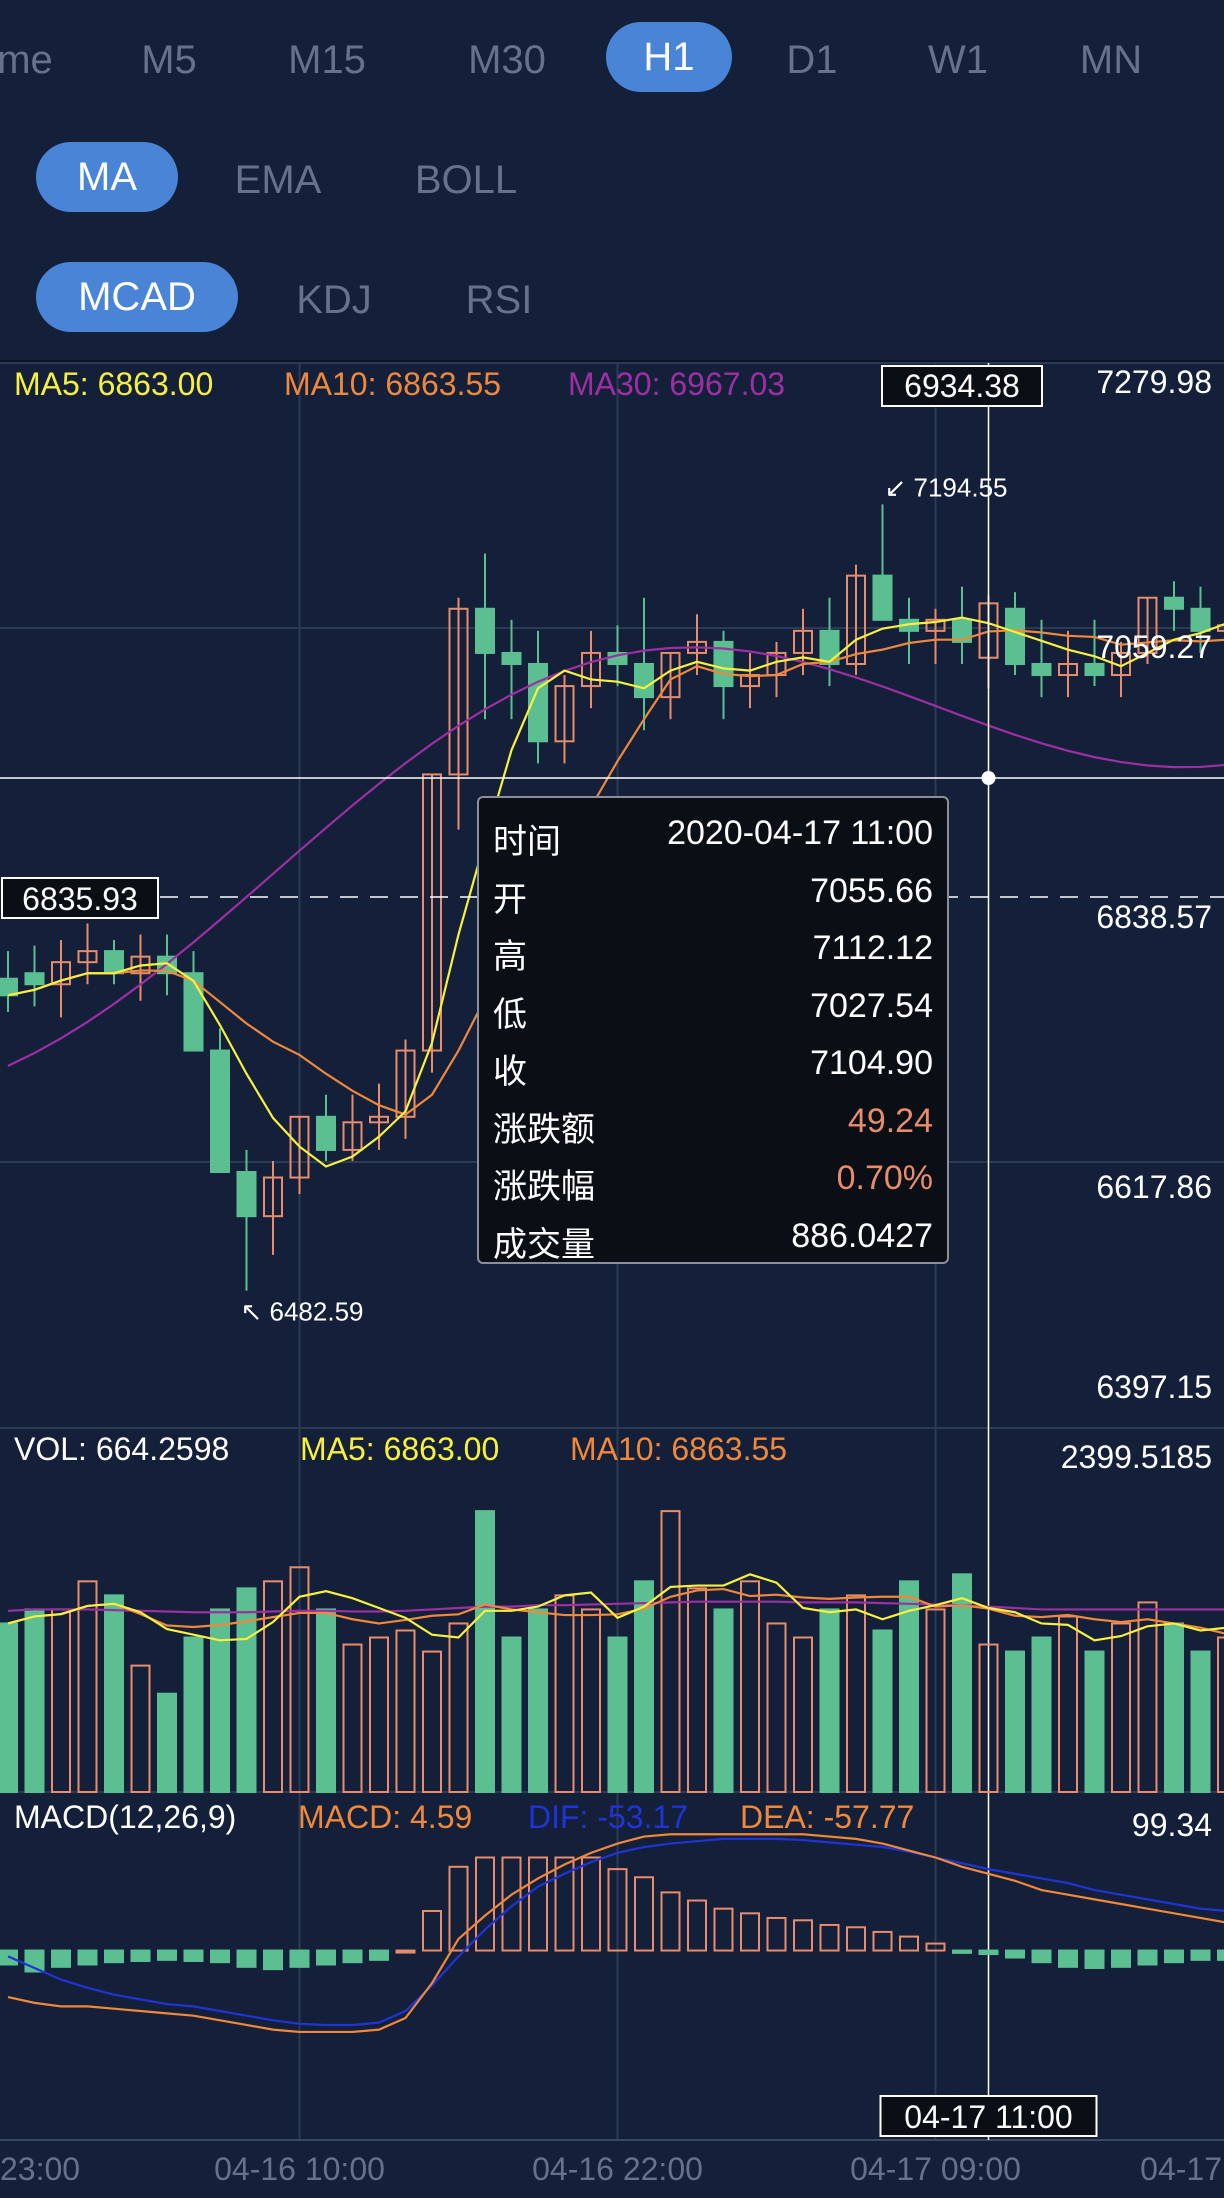 The height and width of the screenshot is (2198, 1224). What do you see at coordinates (510, 957) in the screenshot?
I see `tooltip-label: 高` at bounding box center [510, 957].